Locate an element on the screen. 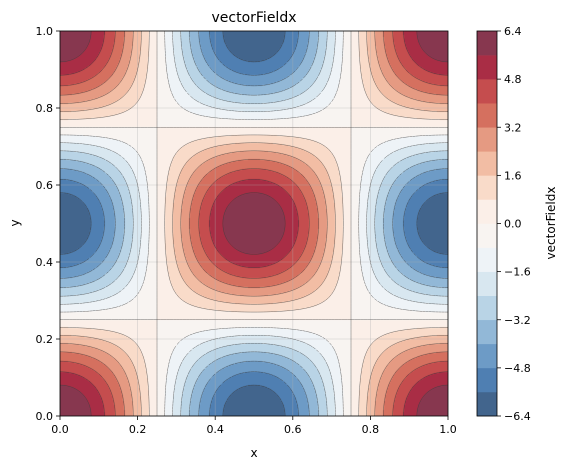 The height and width of the screenshot is (474, 569). y-tick-label: 0.2 is located at coordinates (45, 339).